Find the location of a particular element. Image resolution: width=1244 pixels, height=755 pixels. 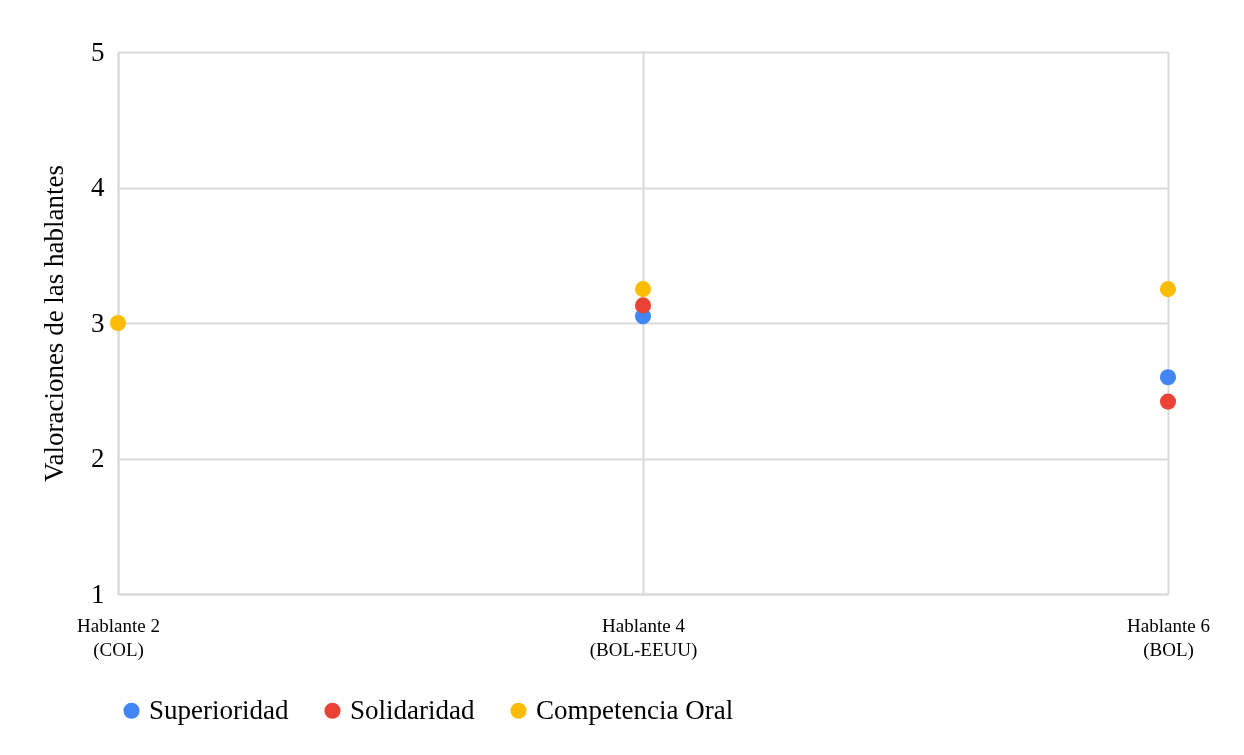

y-tick-label: 2 is located at coordinates (98, 458).